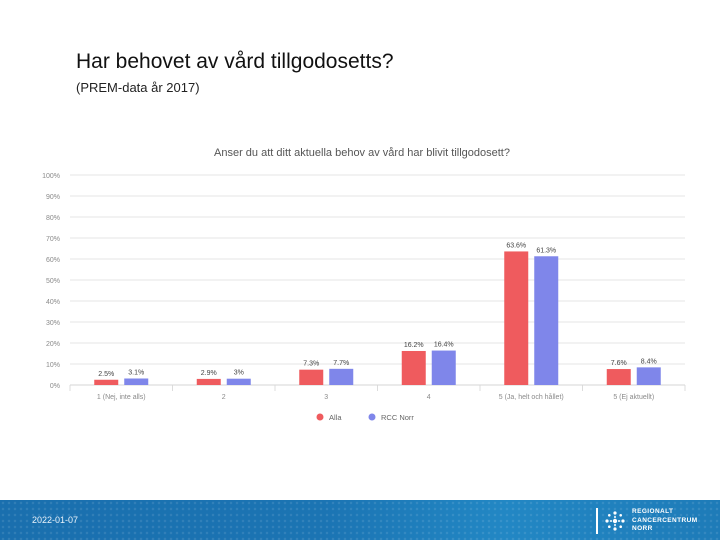 This screenshot has width=720, height=540. I want to click on logo-divider, so click(597, 521).